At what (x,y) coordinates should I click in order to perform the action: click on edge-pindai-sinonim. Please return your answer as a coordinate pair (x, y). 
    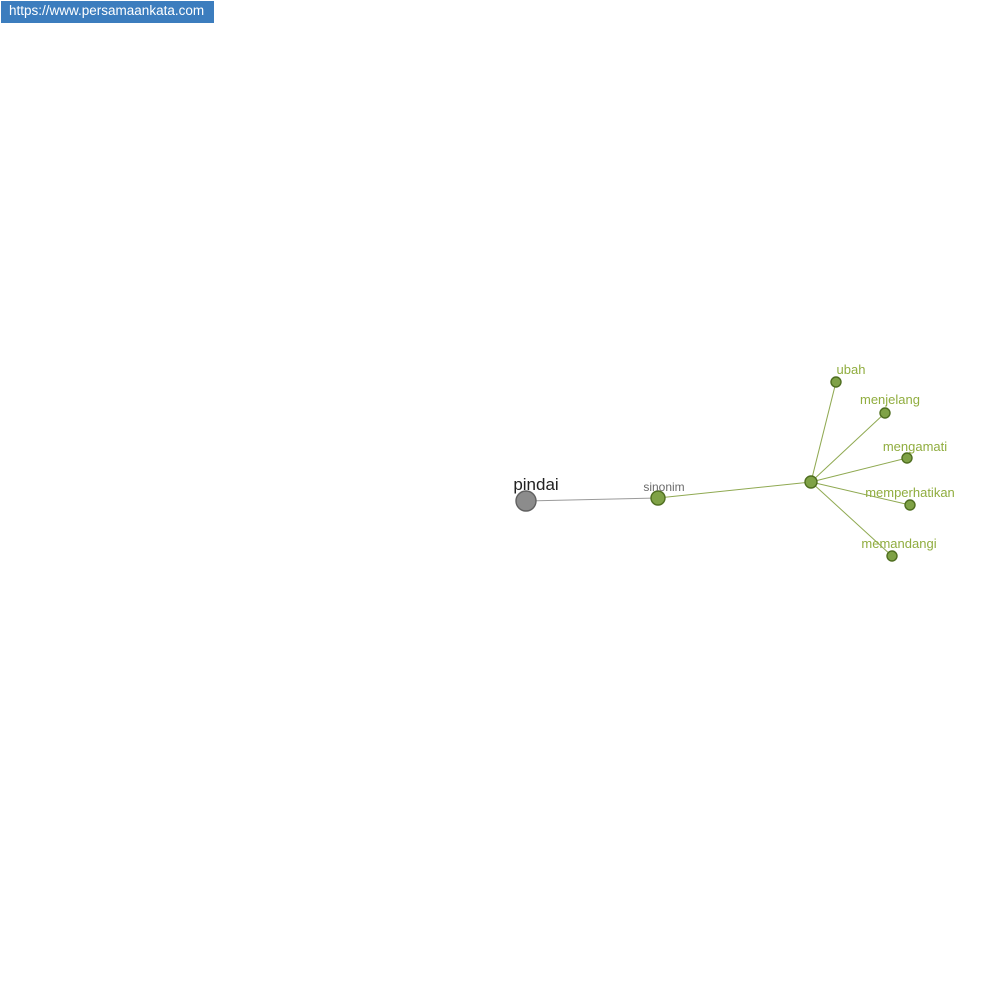
    Looking at the image, I should click on (592, 499).